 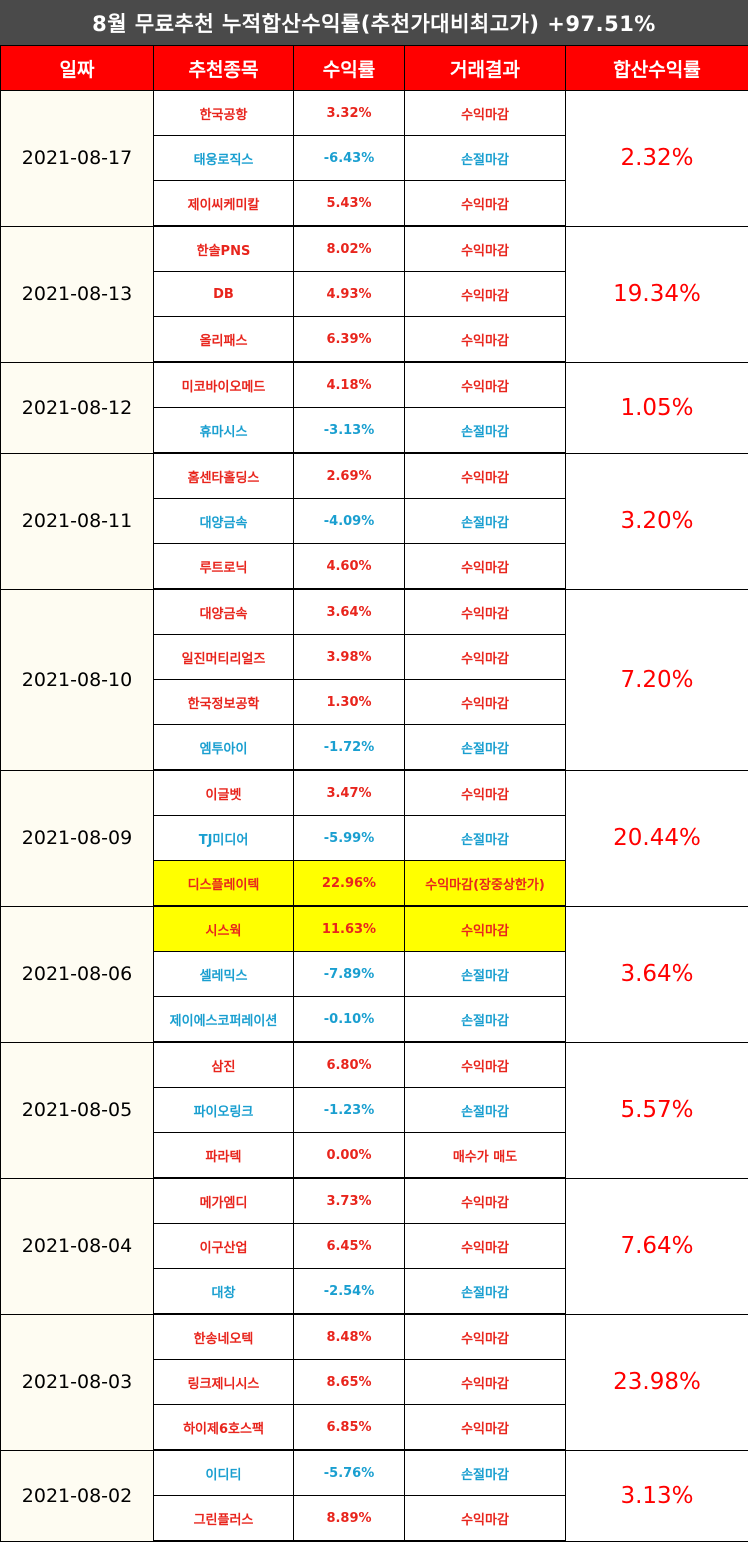 What do you see at coordinates (349, 1246) in the screenshot?
I see `return-rate-cell: 6.45%` at bounding box center [349, 1246].